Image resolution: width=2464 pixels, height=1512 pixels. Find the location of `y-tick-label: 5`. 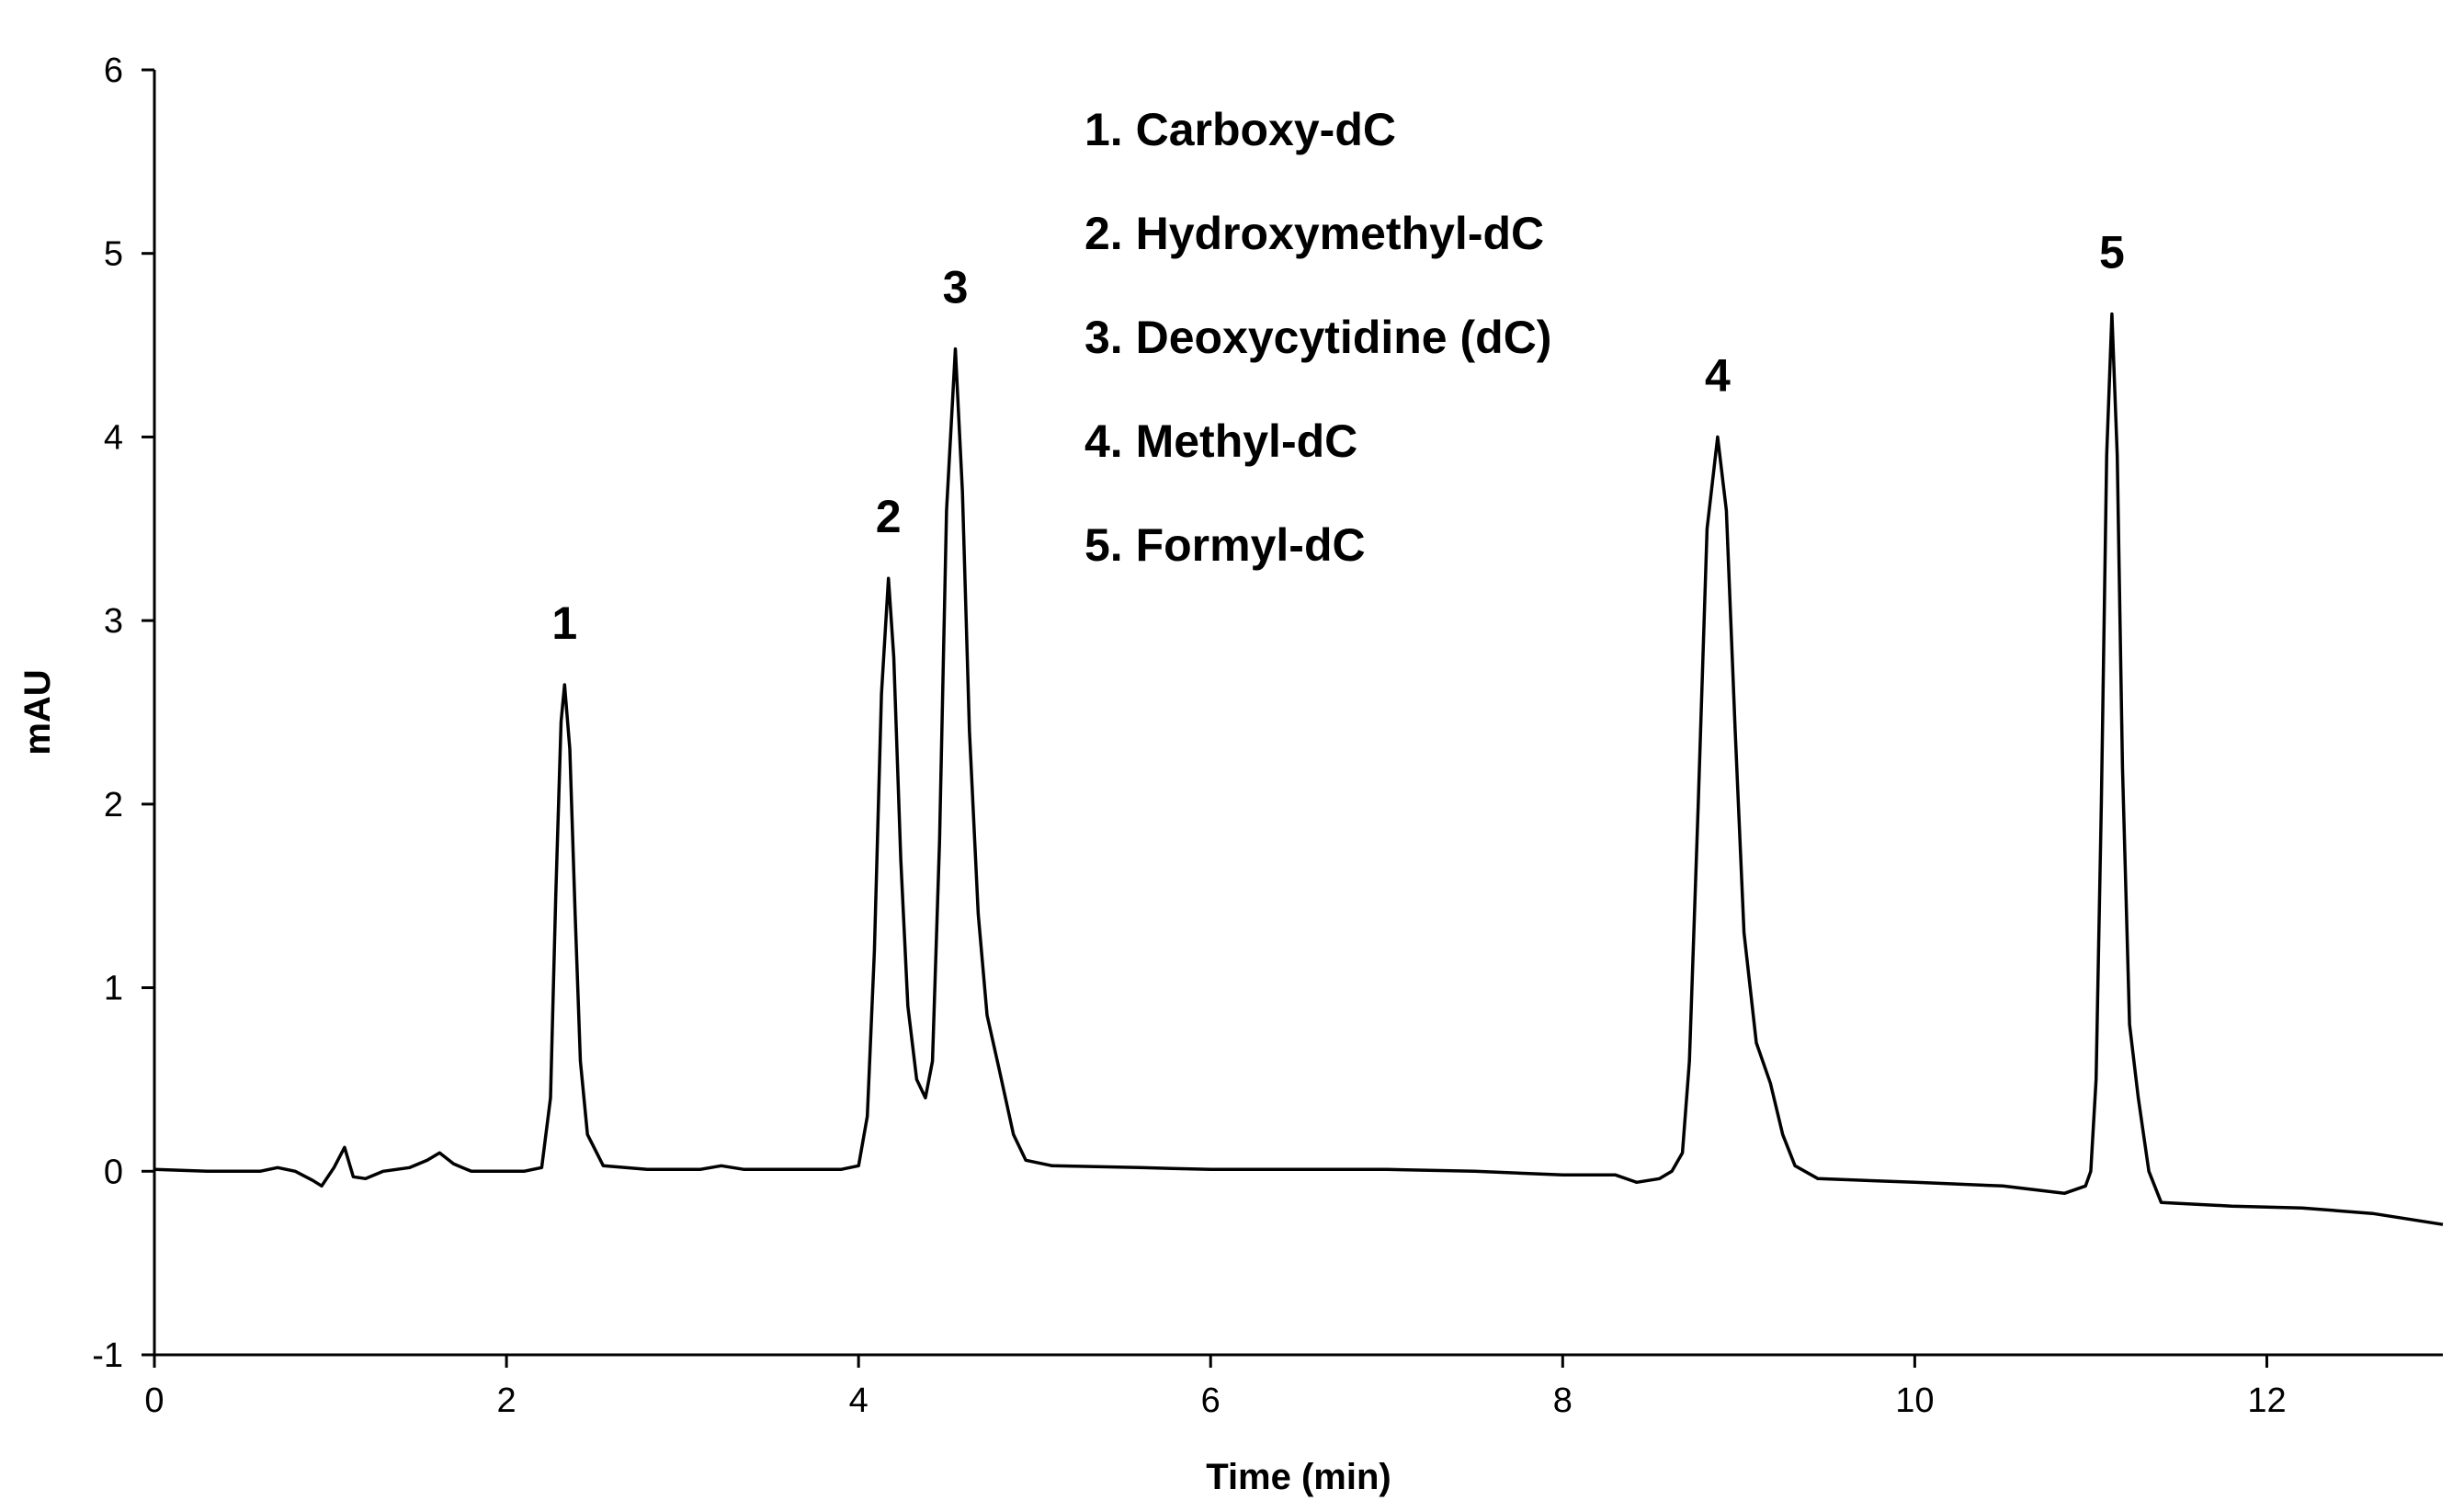

y-tick-label: 5 is located at coordinates (114, 254).